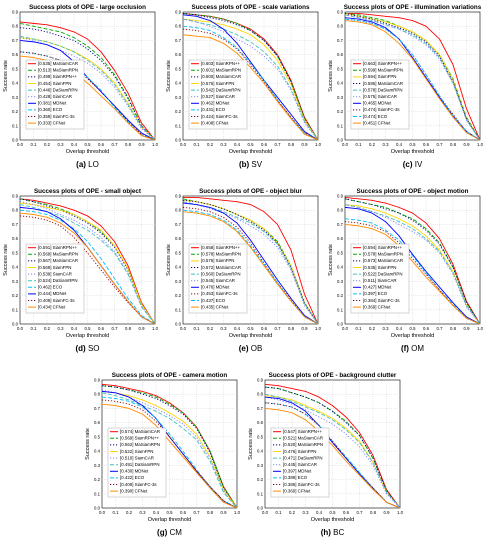 Image resolution: width=492 pixels, height=555 pixels. What do you see at coordinates (56, 300) in the screenshot?
I see `legend-entry: [0.409] SiamFC-3s` at bounding box center [56, 300].